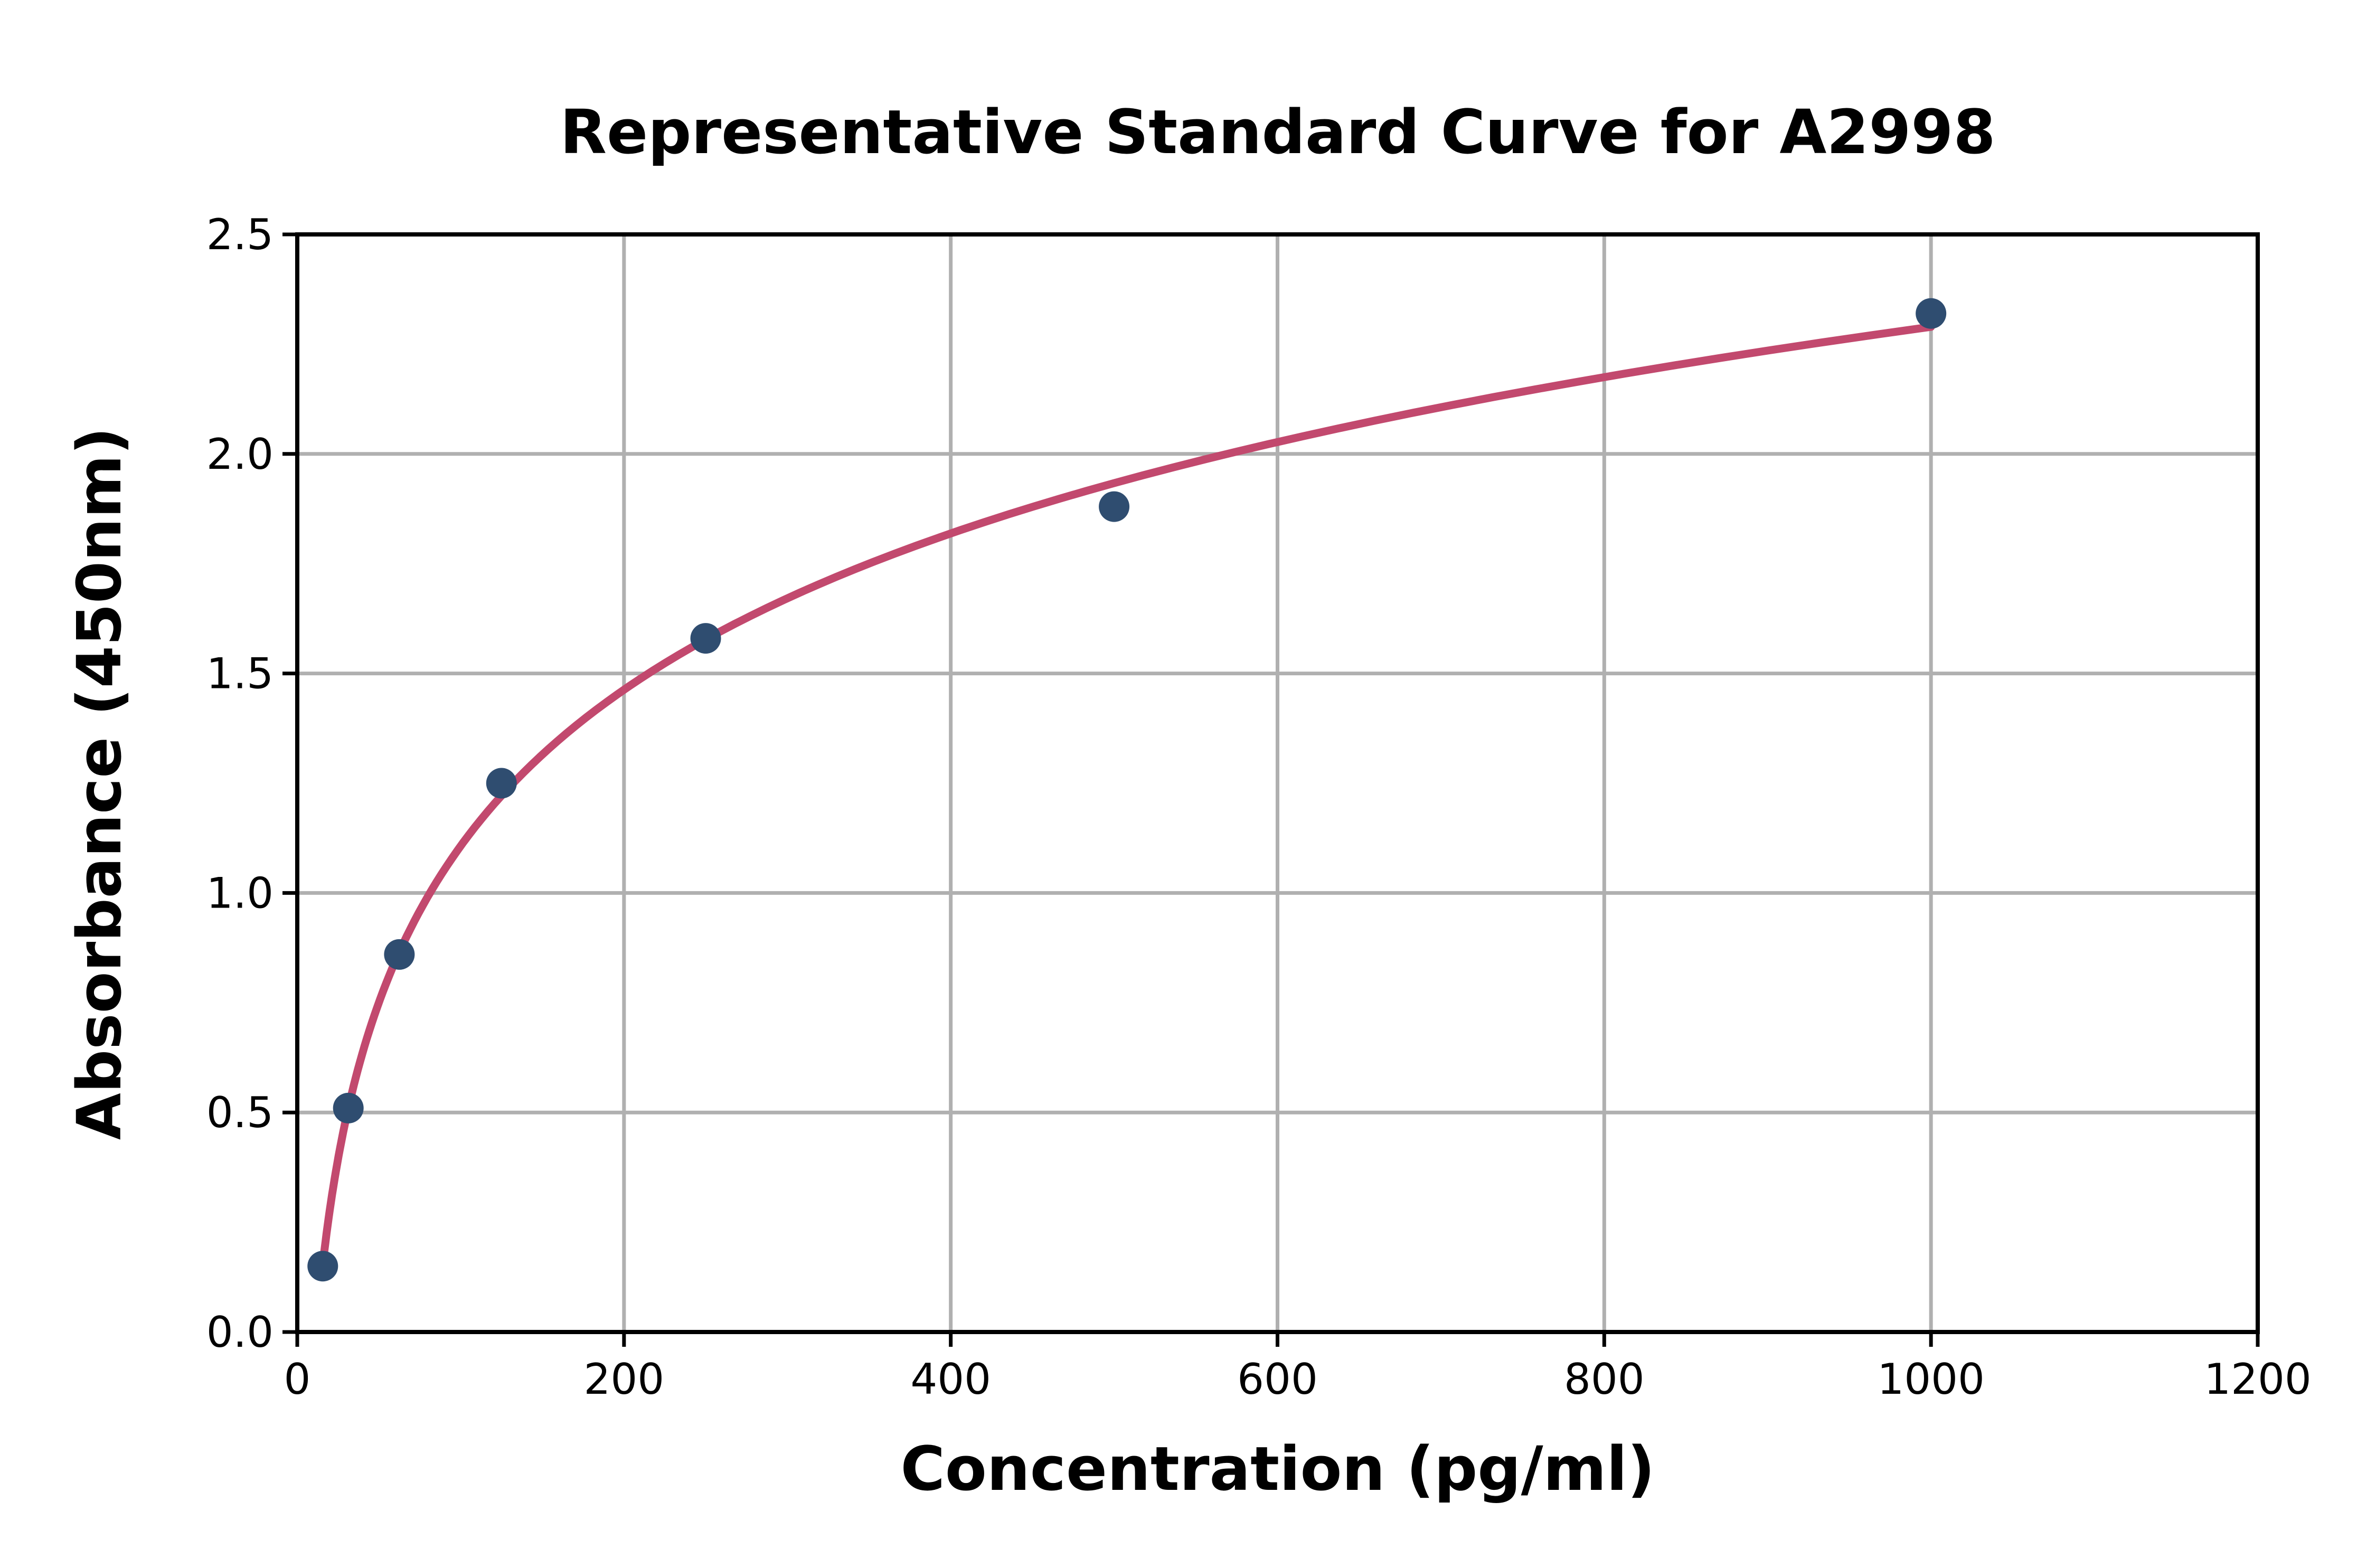  What do you see at coordinates (240, 673) in the screenshot?
I see `y-tick-label: 1.5` at bounding box center [240, 673].